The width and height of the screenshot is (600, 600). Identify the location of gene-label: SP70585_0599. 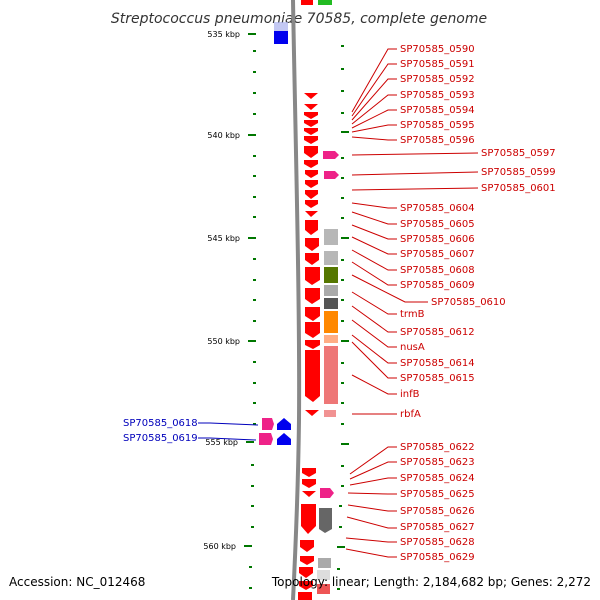
(518, 172).